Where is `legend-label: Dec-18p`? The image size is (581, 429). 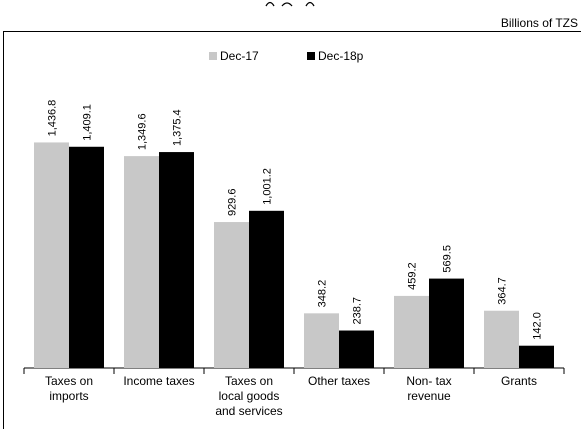 legend-label: Dec-18p is located at coordinates (341, 56).